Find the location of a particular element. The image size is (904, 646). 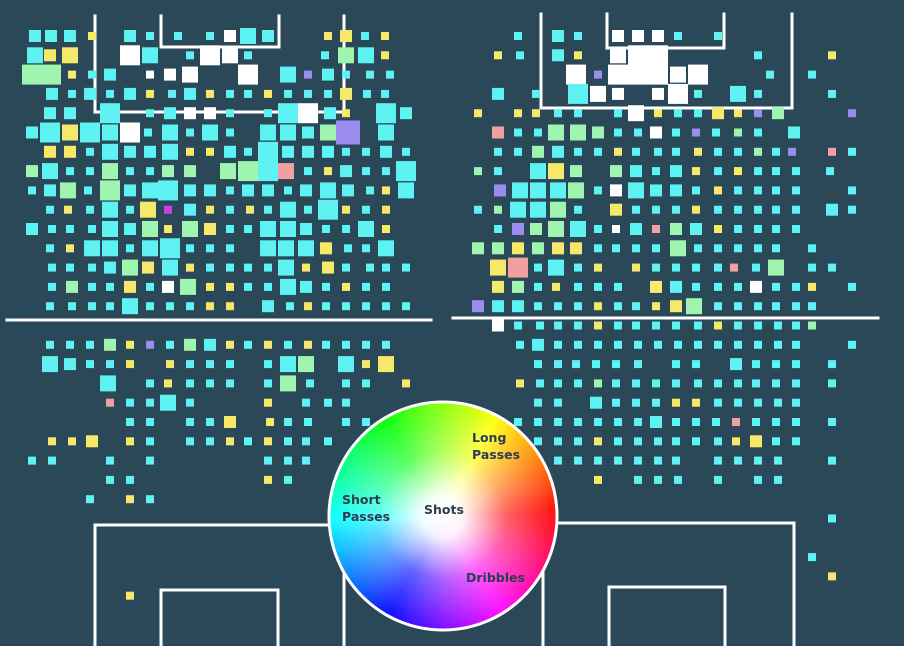

left-bottom-six-yard is located at coordinates (219, 617).